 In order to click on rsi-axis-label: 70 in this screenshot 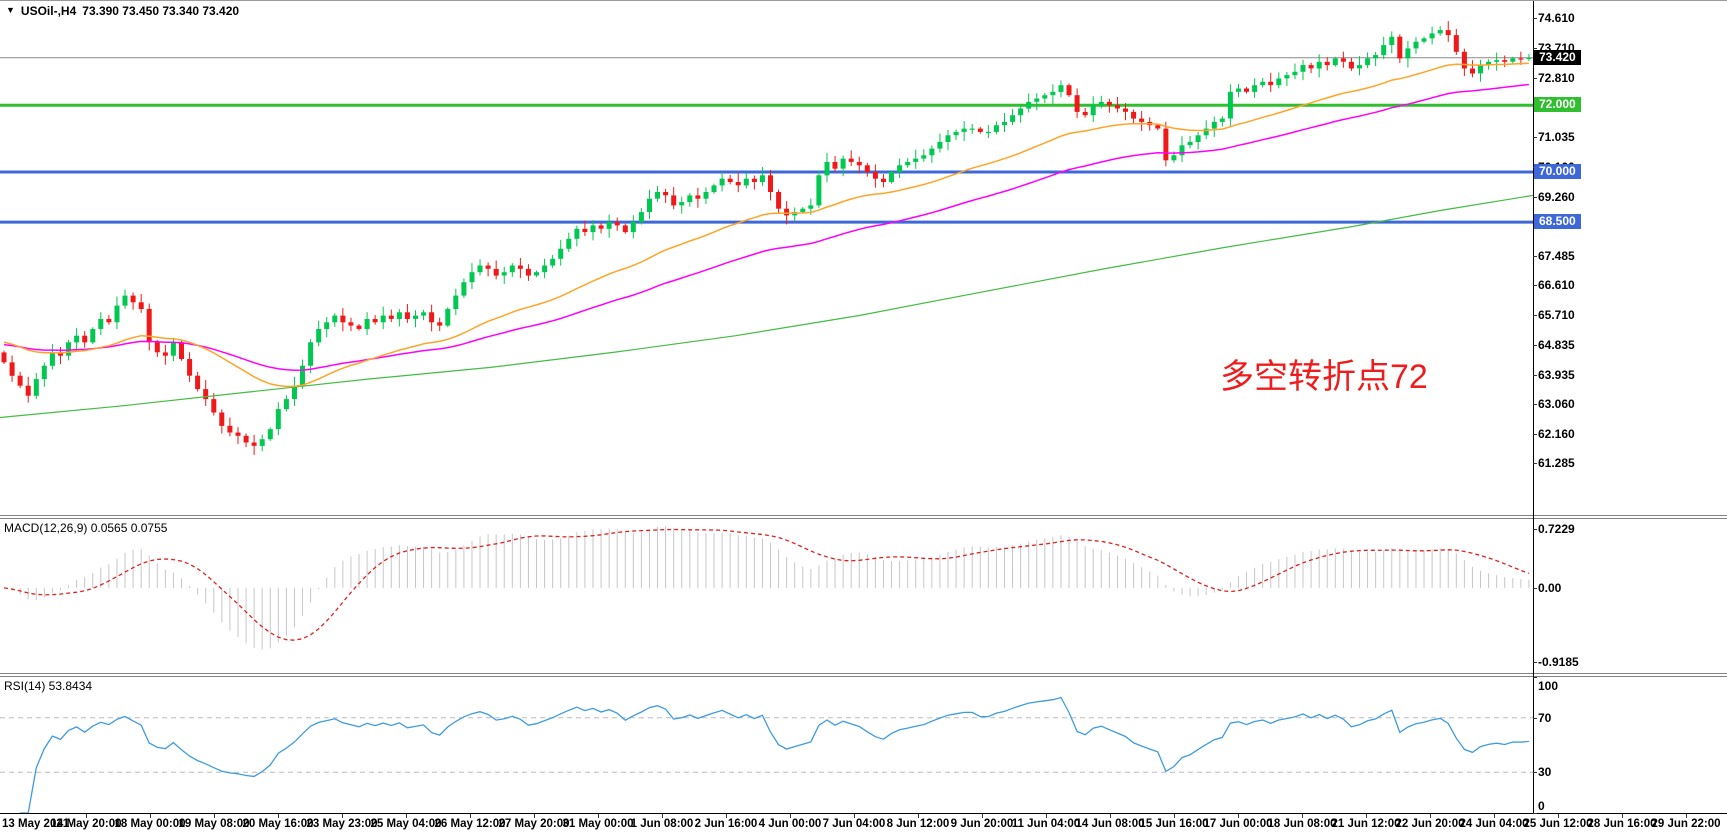, I will do `click(1545, 718)`.